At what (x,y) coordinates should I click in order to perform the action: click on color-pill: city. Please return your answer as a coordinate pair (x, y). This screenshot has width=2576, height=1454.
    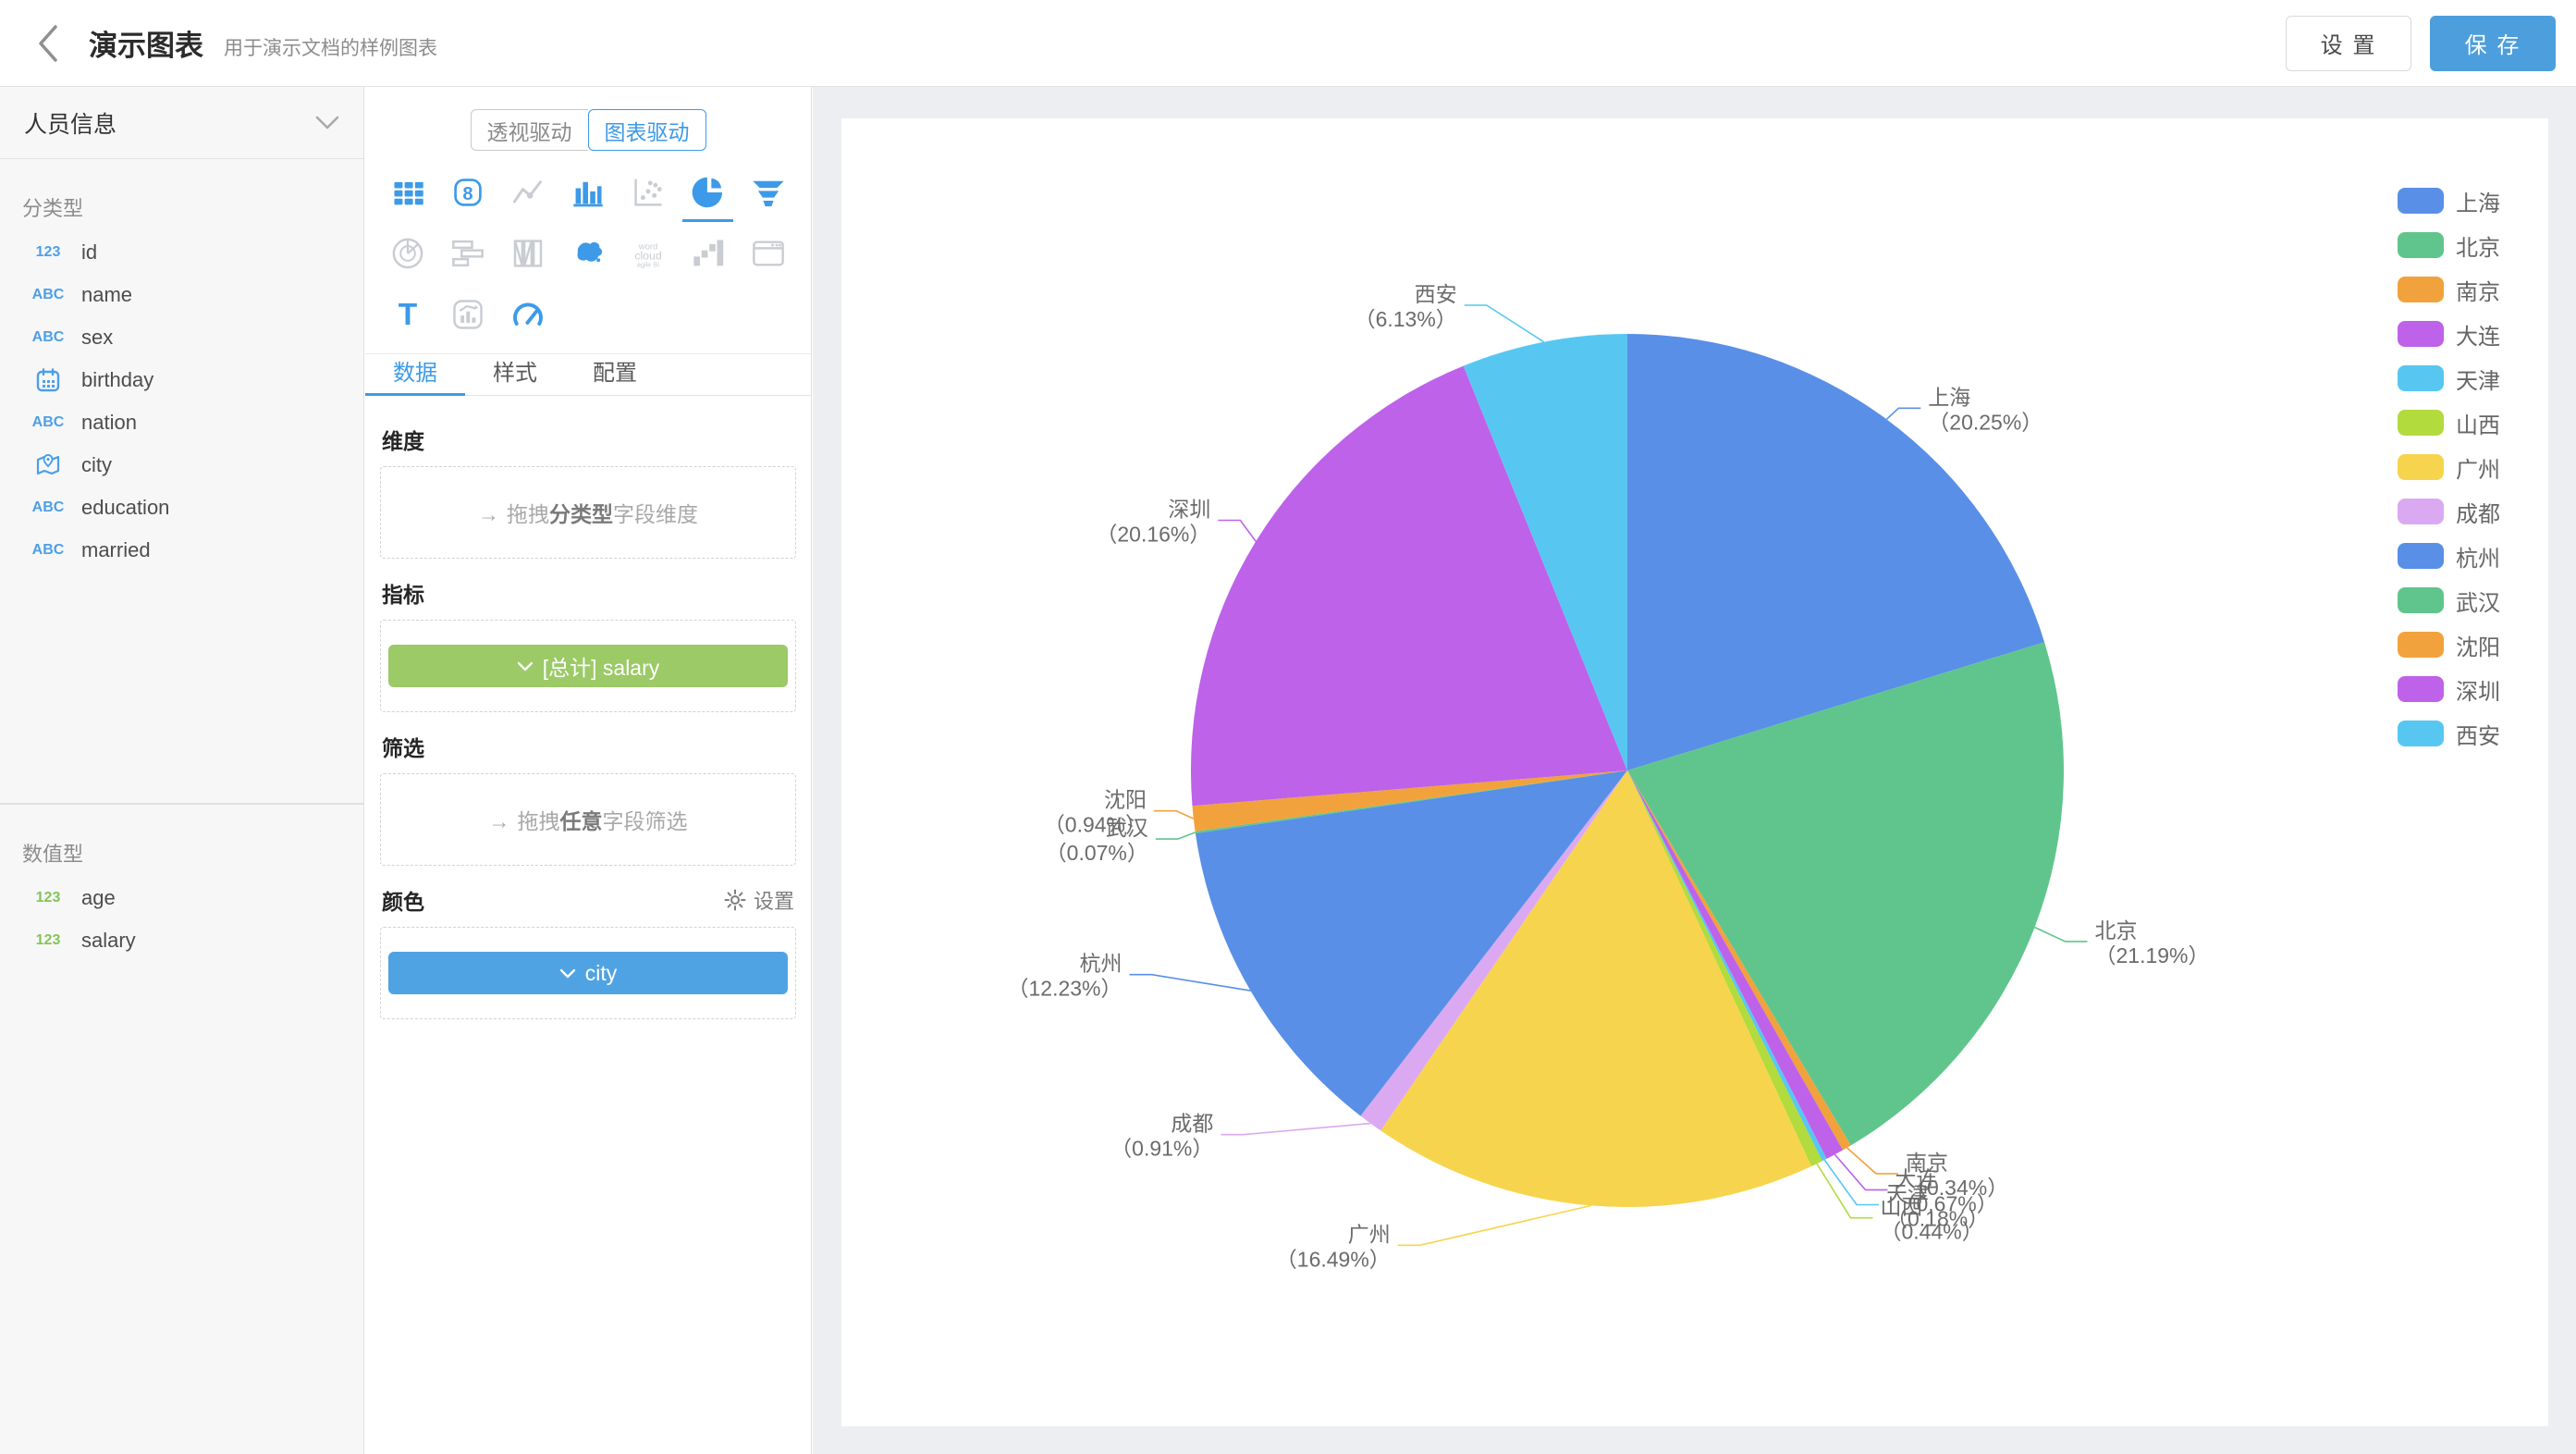
    Looking at the image, I should click on (588, 973).